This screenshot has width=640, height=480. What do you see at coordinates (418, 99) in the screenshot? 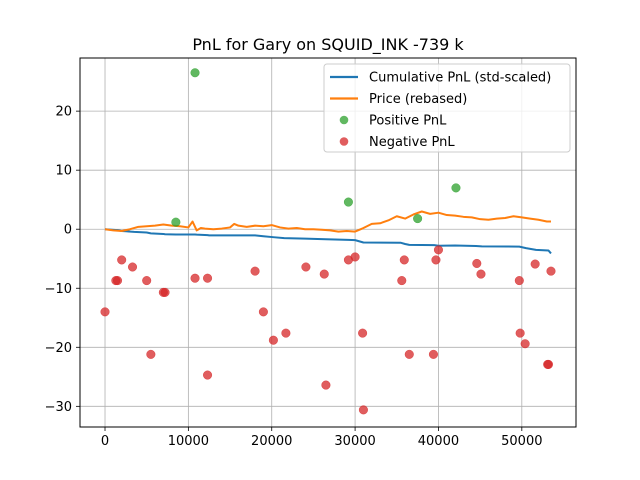
I see `legend-label: Price (rebased)` at bounding box center [418, 99].